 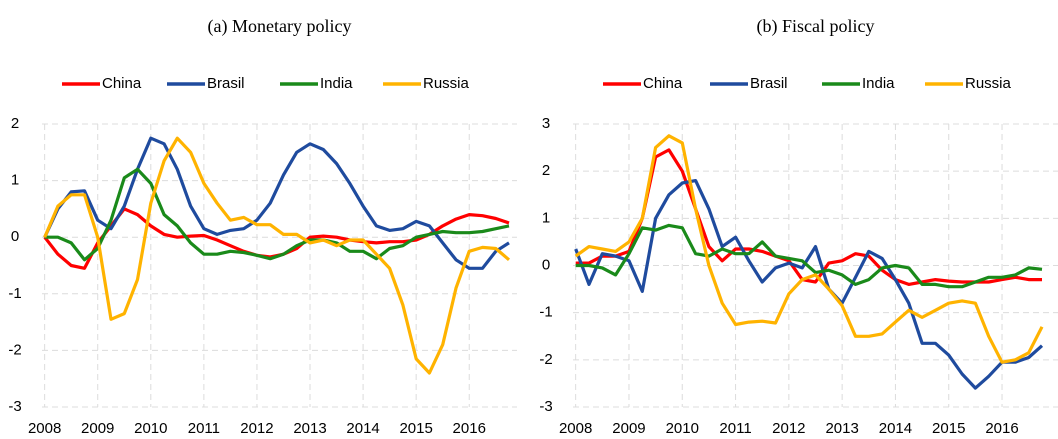 What do you see at coordinates (280, 26) in the screenshot?
I see `chart-title: (a) Monetary policy` at bounding box center [280, 26].